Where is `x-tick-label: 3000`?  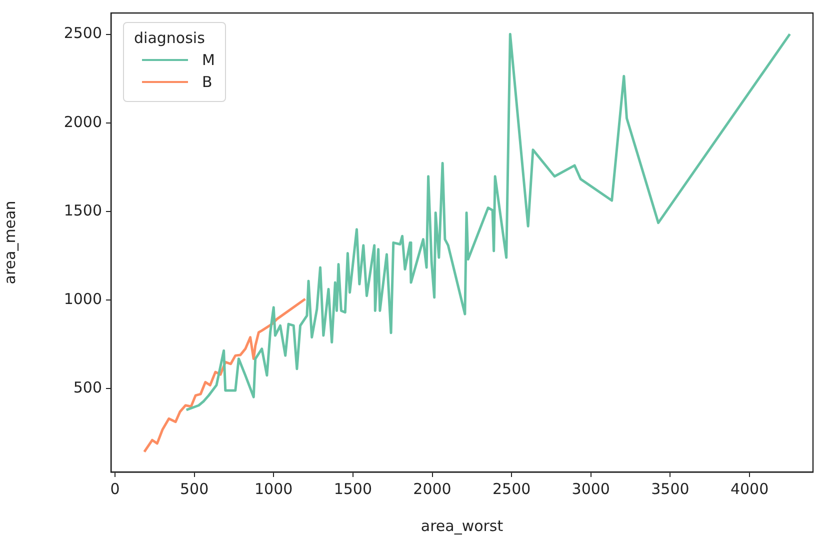
x-tick-label: 3000 is located at coordinates (591, 489).